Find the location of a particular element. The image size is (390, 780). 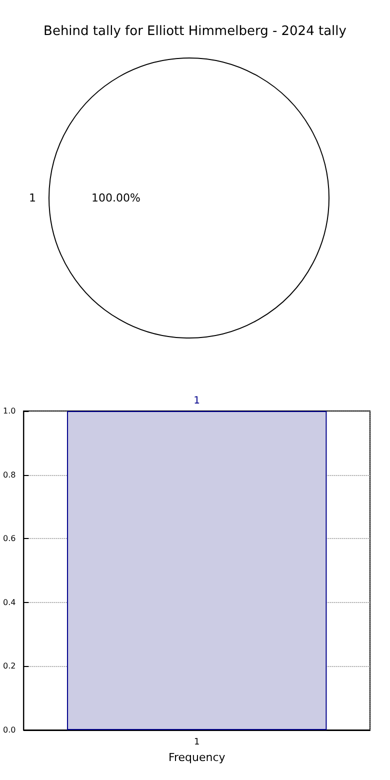

y-tick-label: 0.4 is located at coordinates (9, 602).